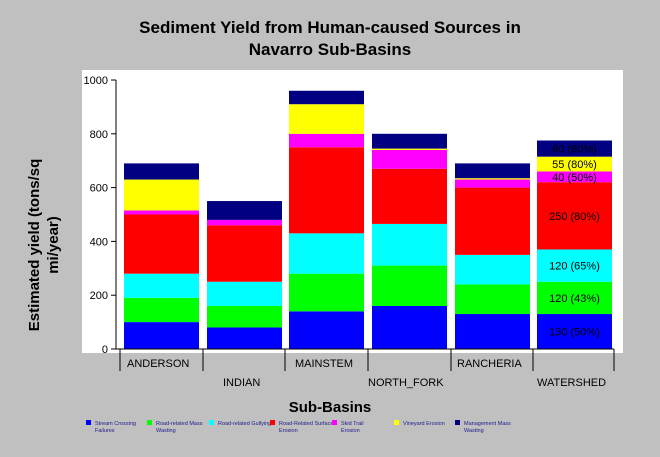 This screenshot has height=457, width=660. I want to click on x-tick-label: MAINSTEM, so click(324, 364).